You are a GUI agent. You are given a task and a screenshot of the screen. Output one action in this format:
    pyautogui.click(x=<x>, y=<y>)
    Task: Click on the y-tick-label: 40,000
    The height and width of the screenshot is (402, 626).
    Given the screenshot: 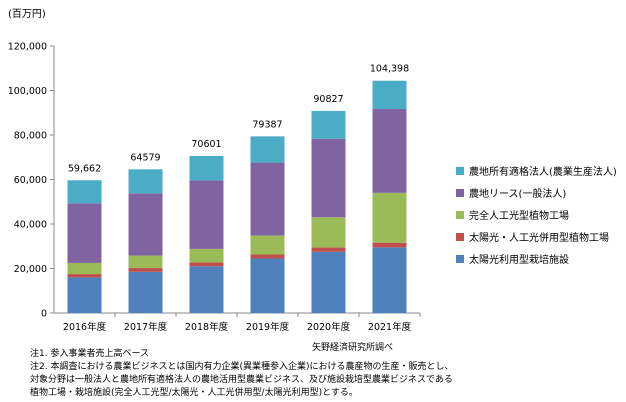 What is the action you would take?
    pyautogui.click(x=30, y=225)
    